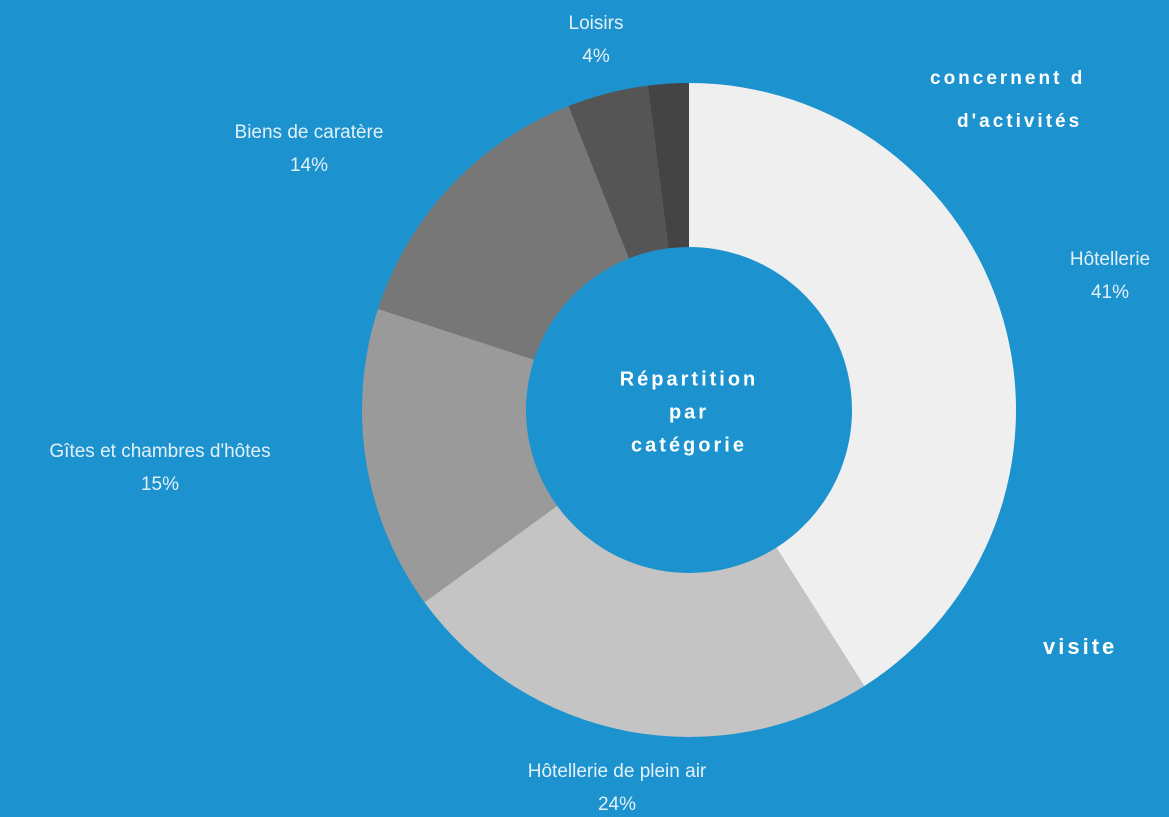  Describe the element at coordinates (617, 771) in the screenshot. I see `slice-label: Hôtellerie de plein air` at that location.